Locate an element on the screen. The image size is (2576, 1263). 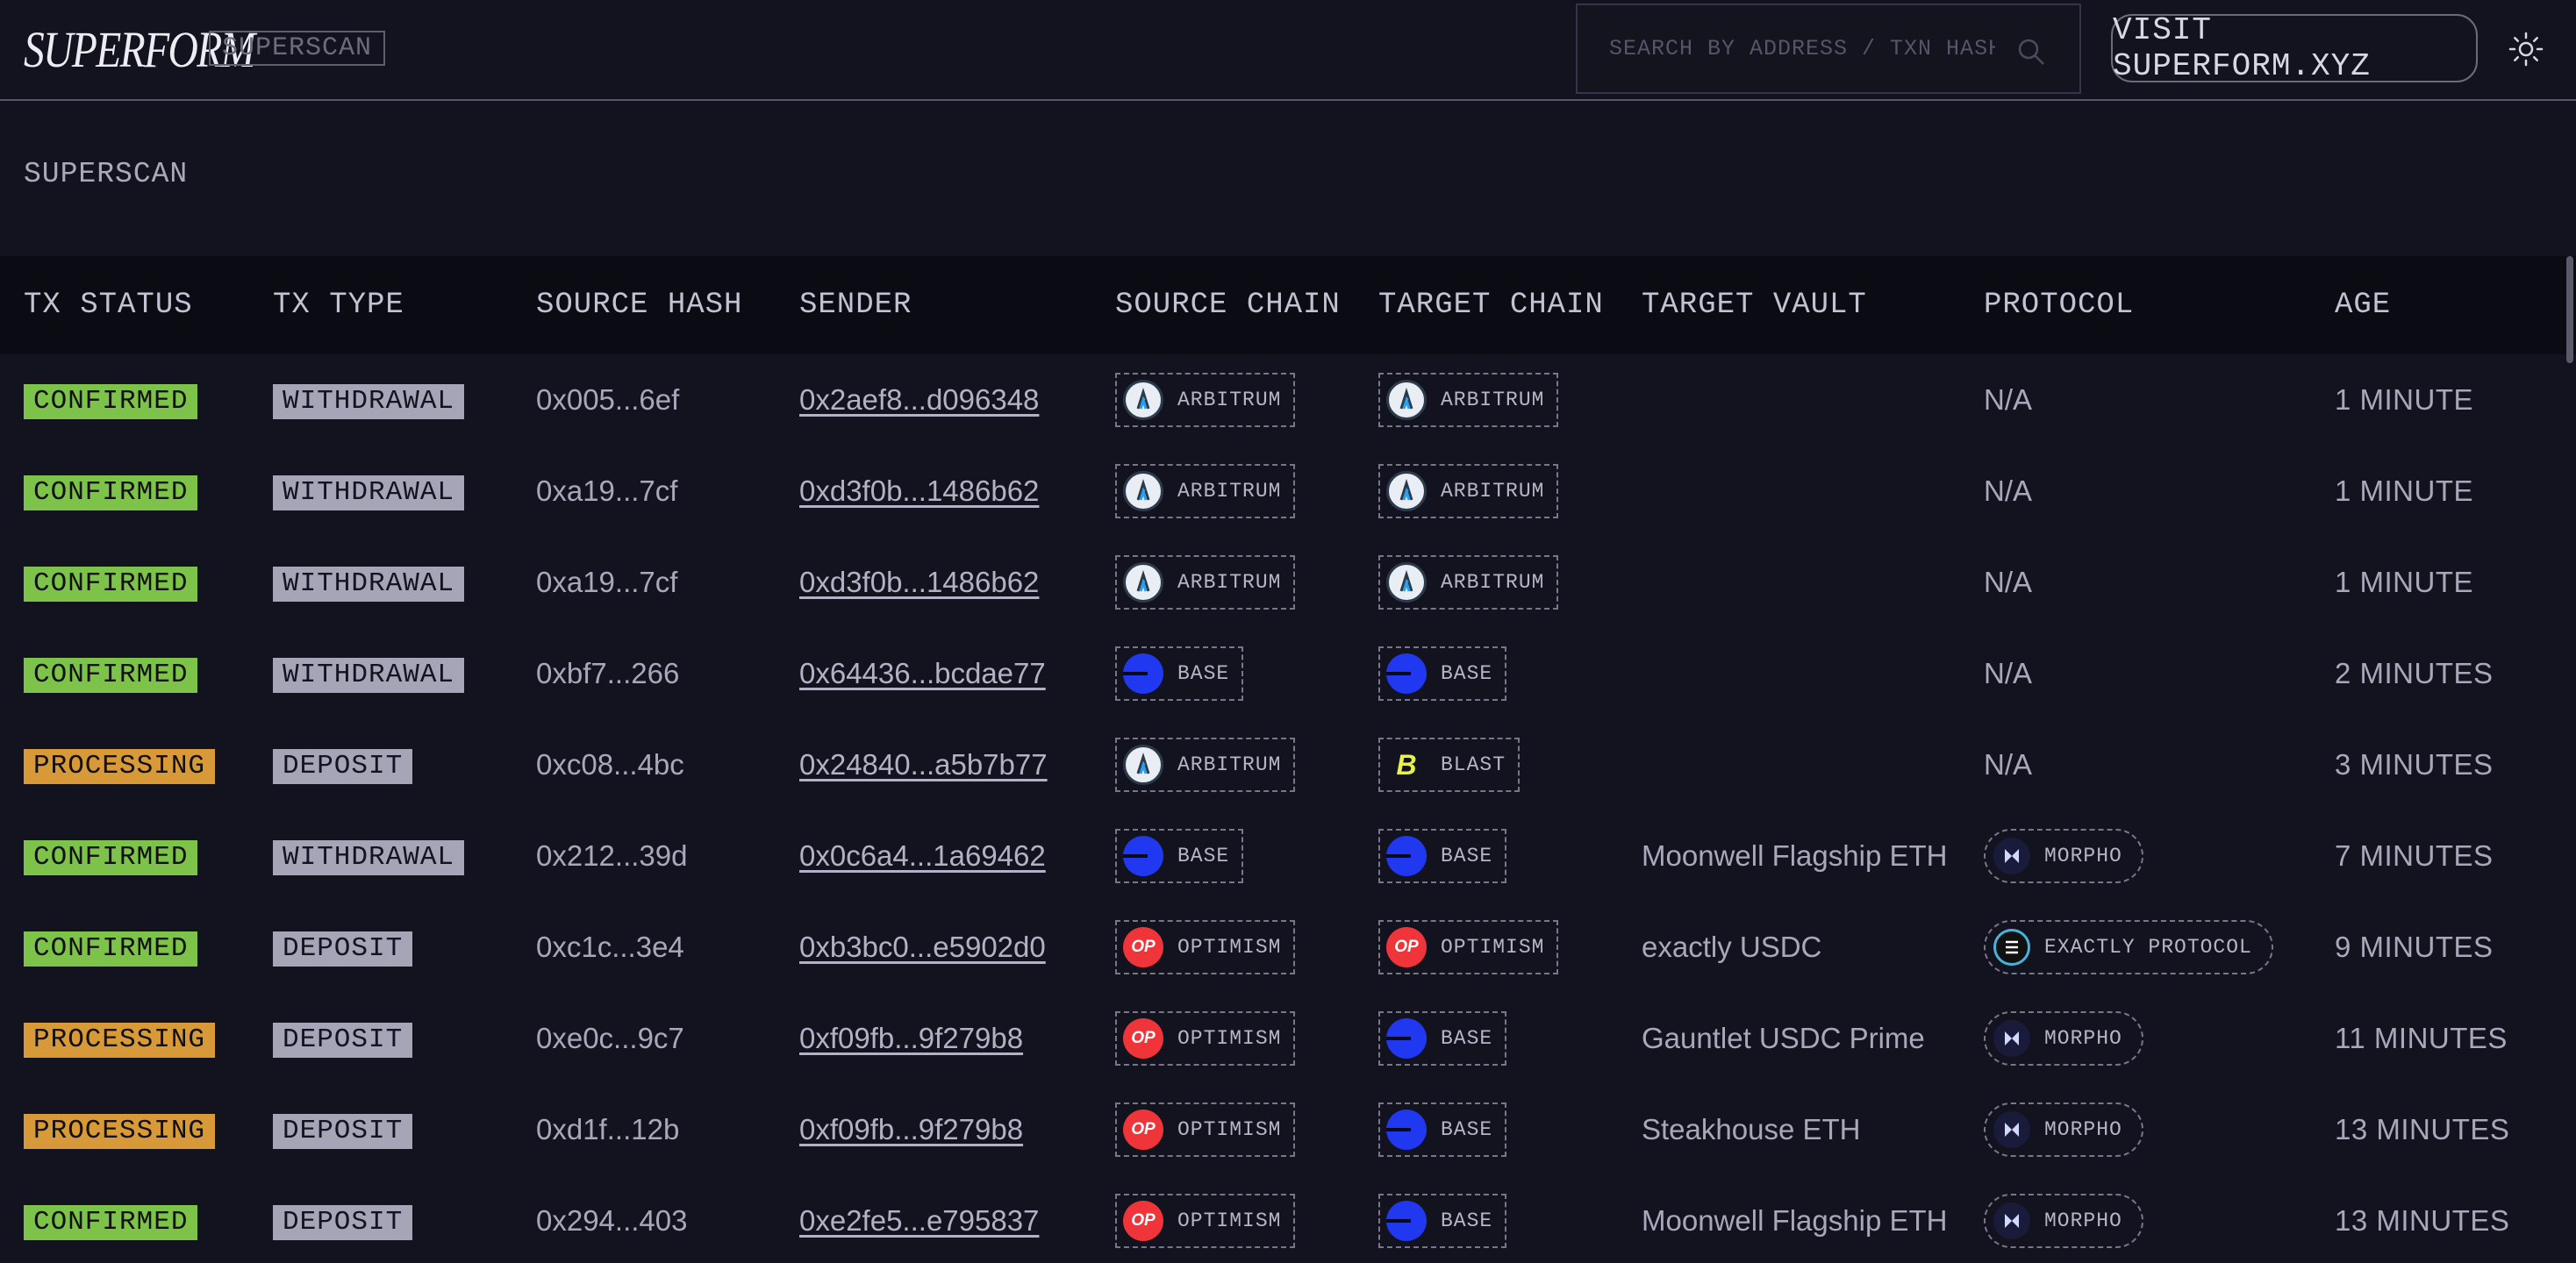
superscan-tag: SUPERSCAN is located at coordinates (297, 48).